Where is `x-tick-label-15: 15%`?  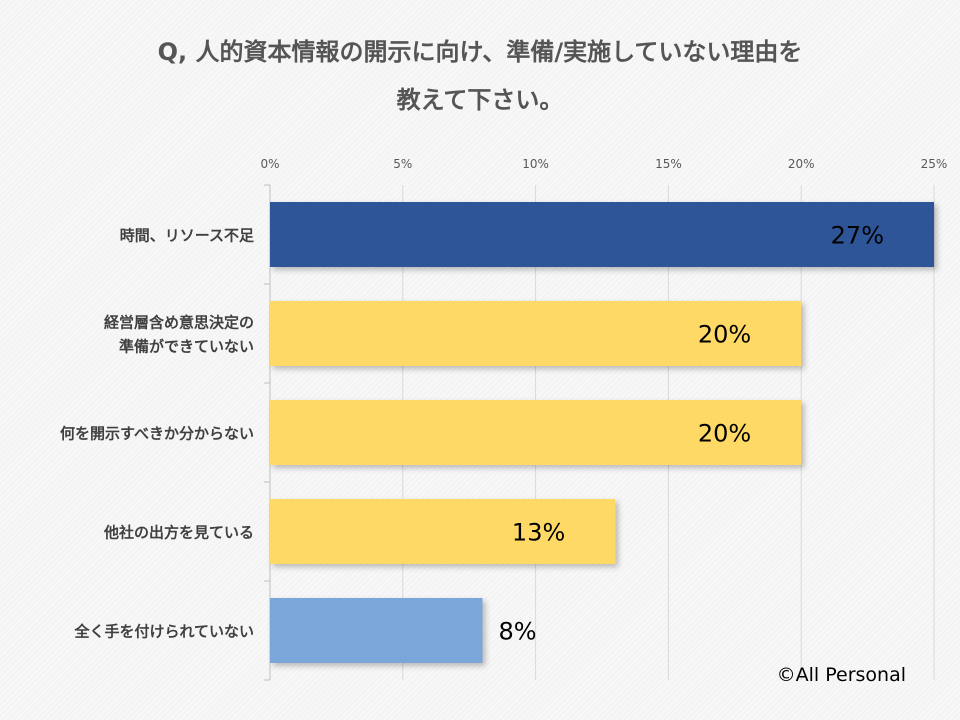 x-tick-label-15: 15% is located at coordinates (668, 164).